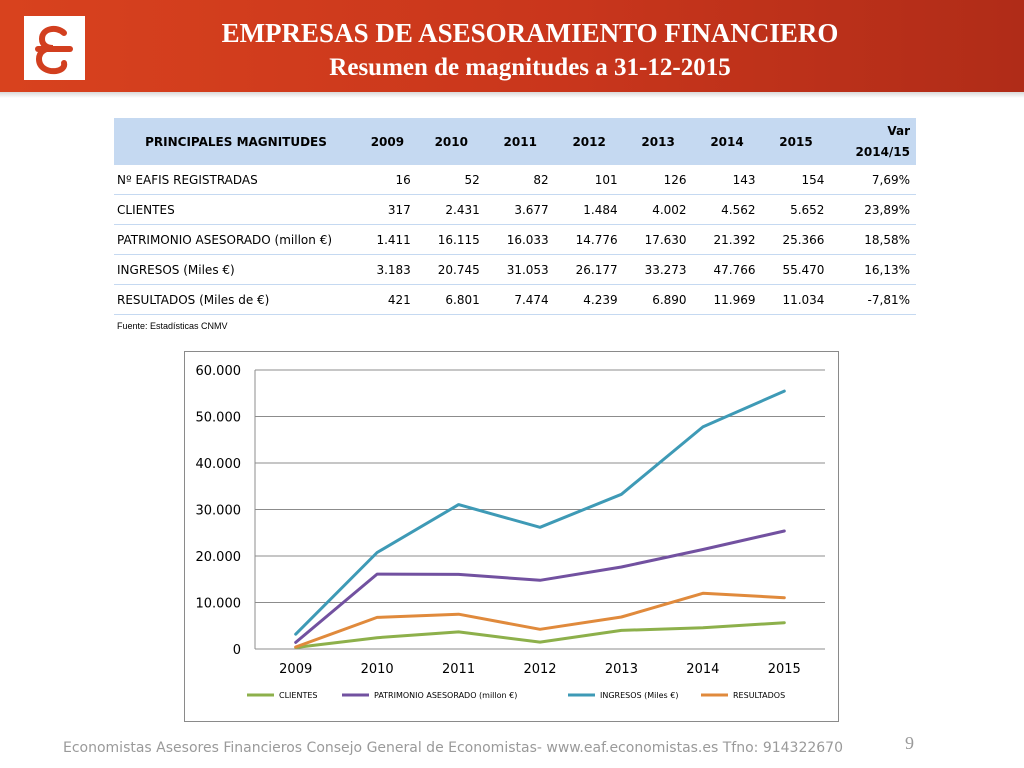  What do you see at coordinates (236, 239) in the screenshot?
I see `row-label: PATRIMONIO ASESORADO (millon €)` at bounding box center [236, 239].